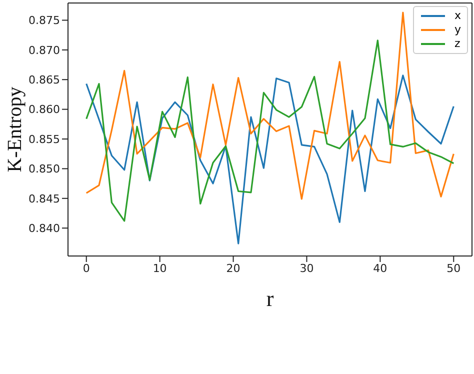 This screenshot has width=474, height=374. Describe the element at coordinates (457, 43) in the screenshot. I see `legend-label: z` at that location.